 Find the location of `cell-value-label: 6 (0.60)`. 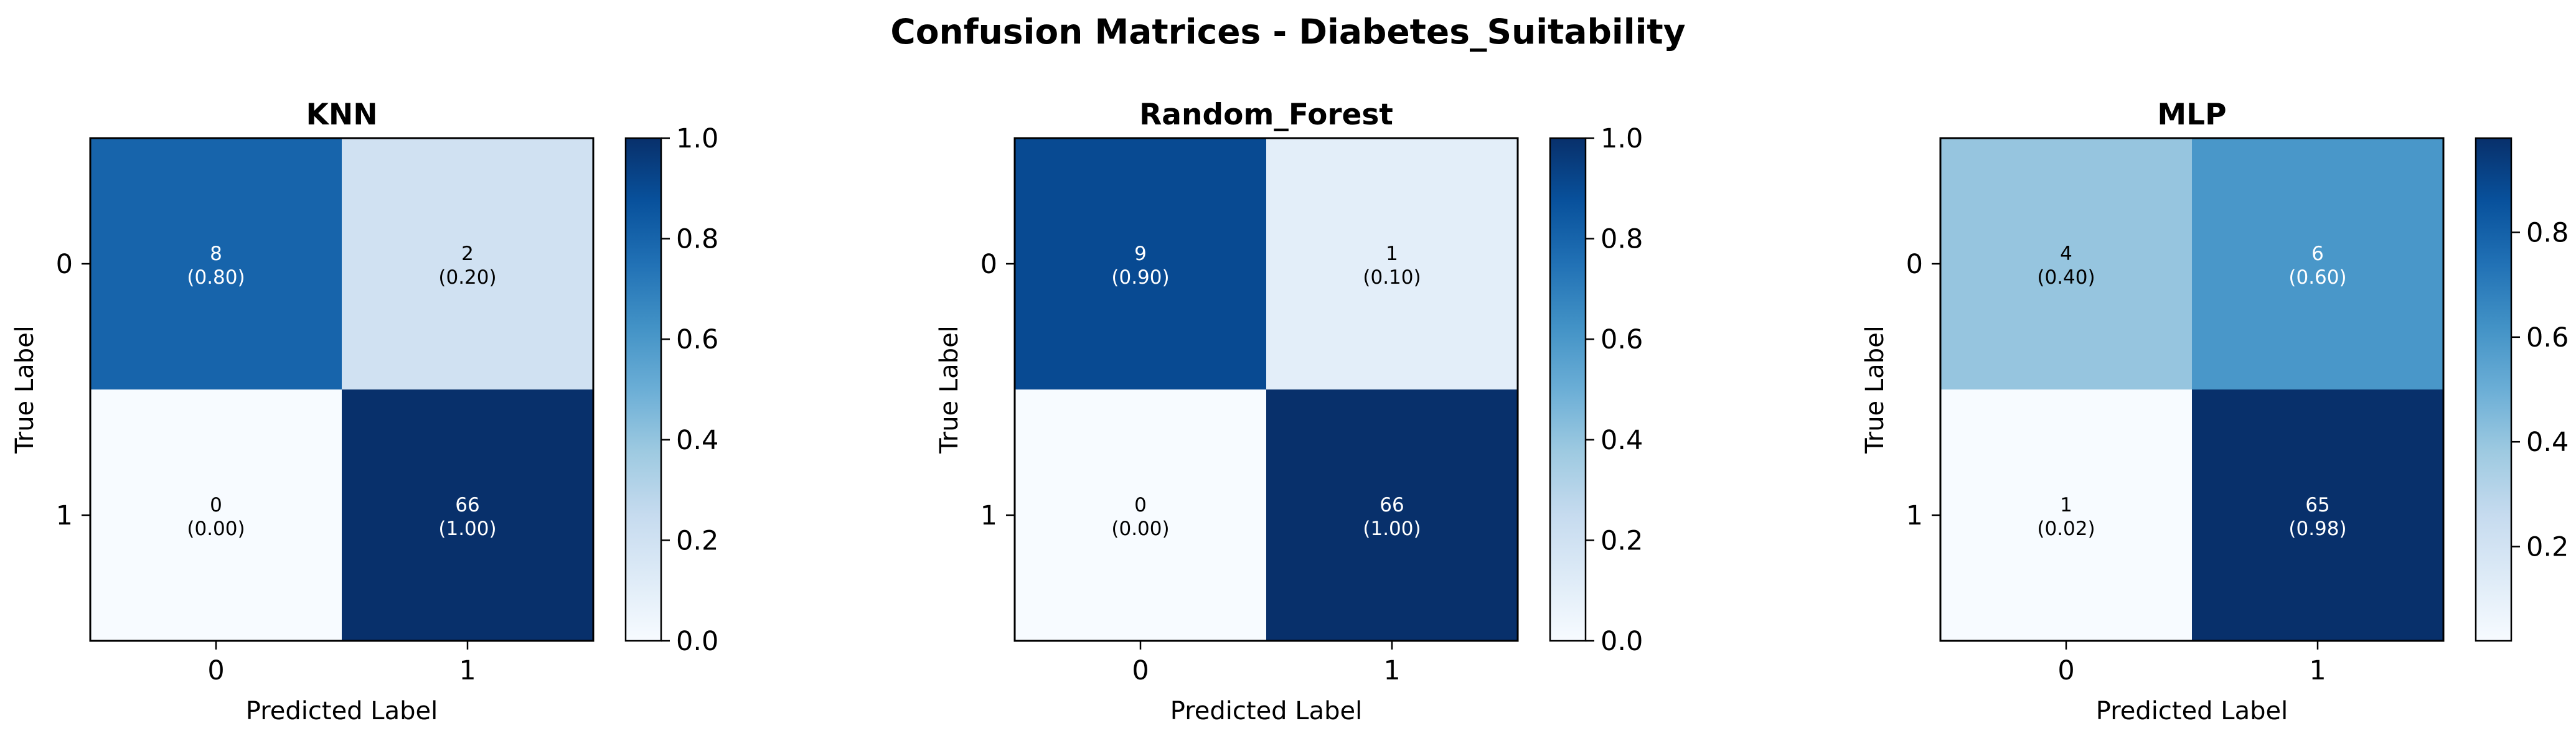

cell-value-label: 6 (0.60) is located at coordinates (2317, 266).